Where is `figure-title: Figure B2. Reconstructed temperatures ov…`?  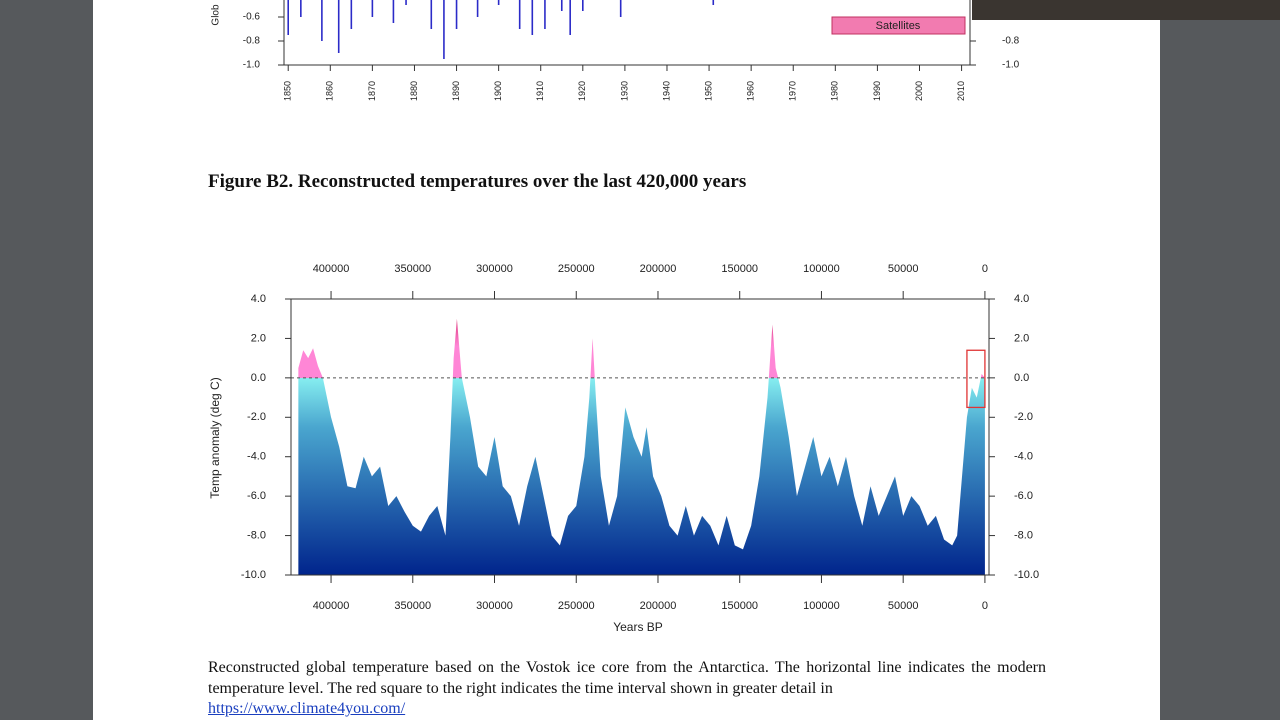 figure-title: Figure B2. Reconstructed temperatures ov… is located at coordinates (477, 181).